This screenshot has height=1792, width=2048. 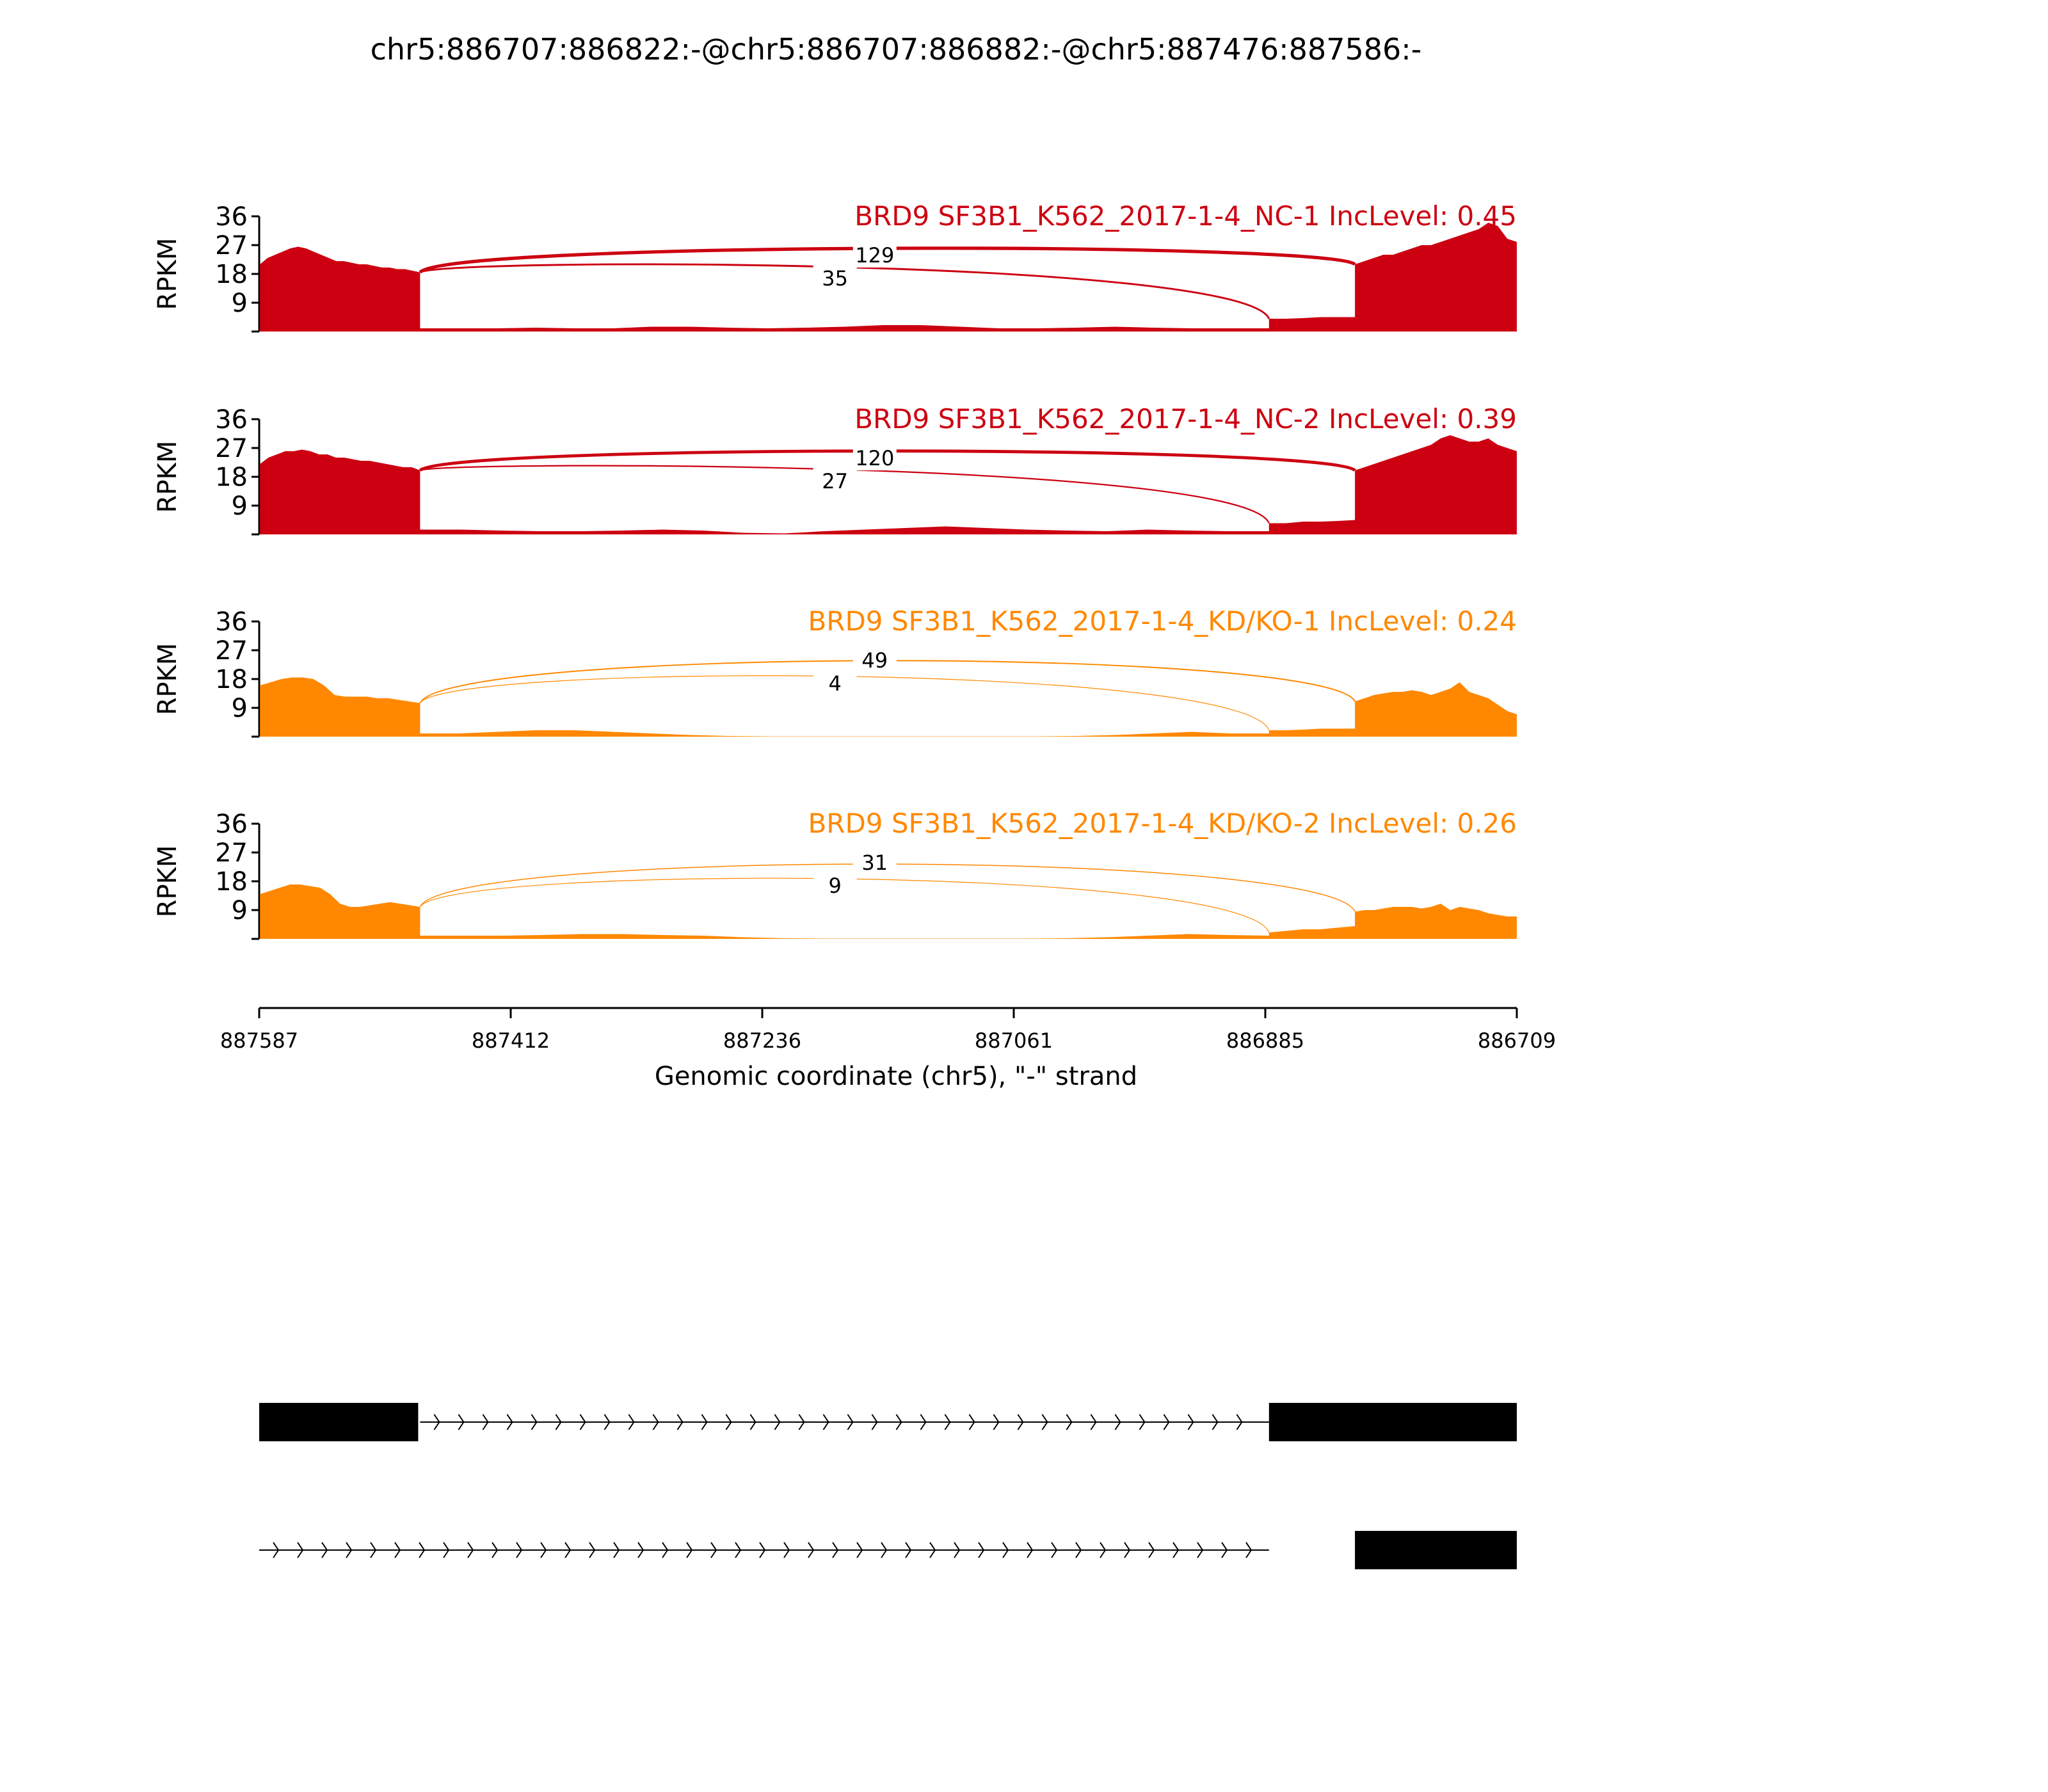 I want to click on junction-count-skip: 31, so click(x=874, y=863).